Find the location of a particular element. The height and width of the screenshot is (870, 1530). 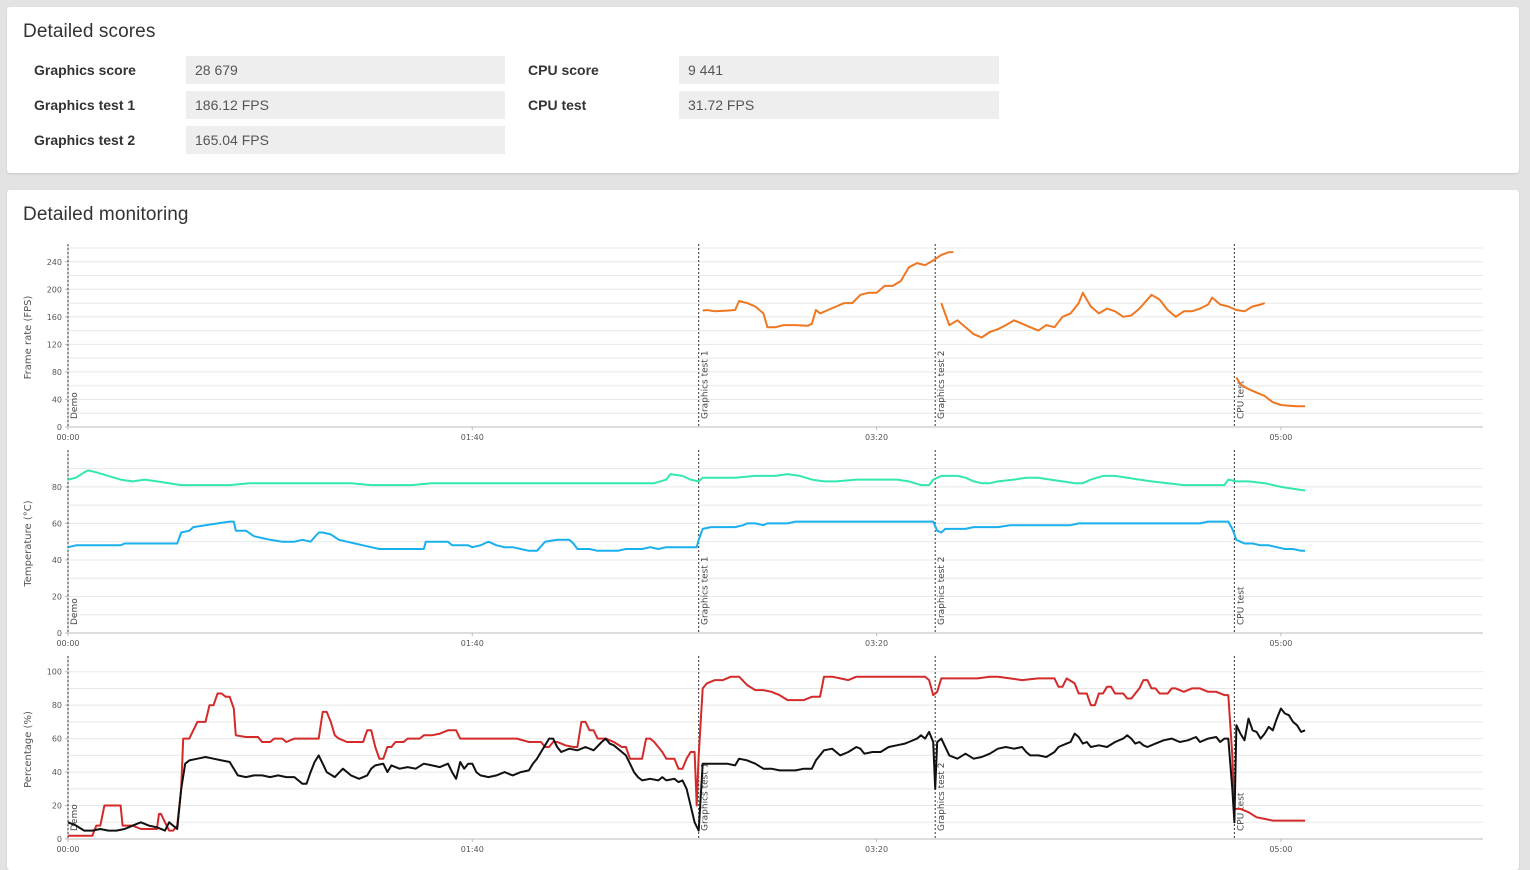

cpu-score-label: CPU score is located at coordinates (563, 70).